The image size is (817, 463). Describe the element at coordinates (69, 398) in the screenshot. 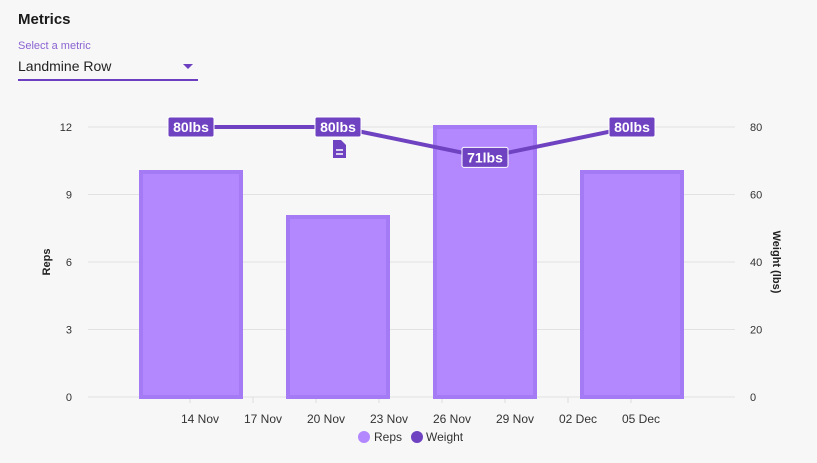

I see `y-tick-label: 0` at that location.